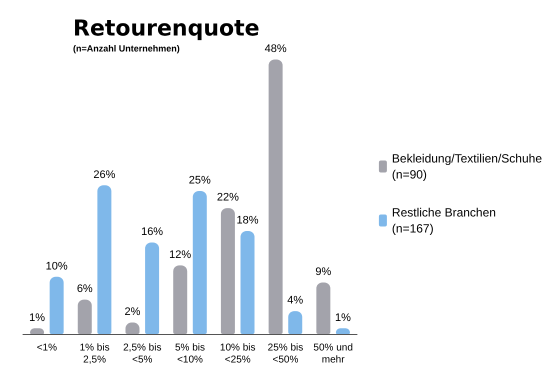 The width and height of the screenshot is (560, 387). Describe the element at coordinates (228, 198) in the screenshot. I see `data-label: 22%` at that location.